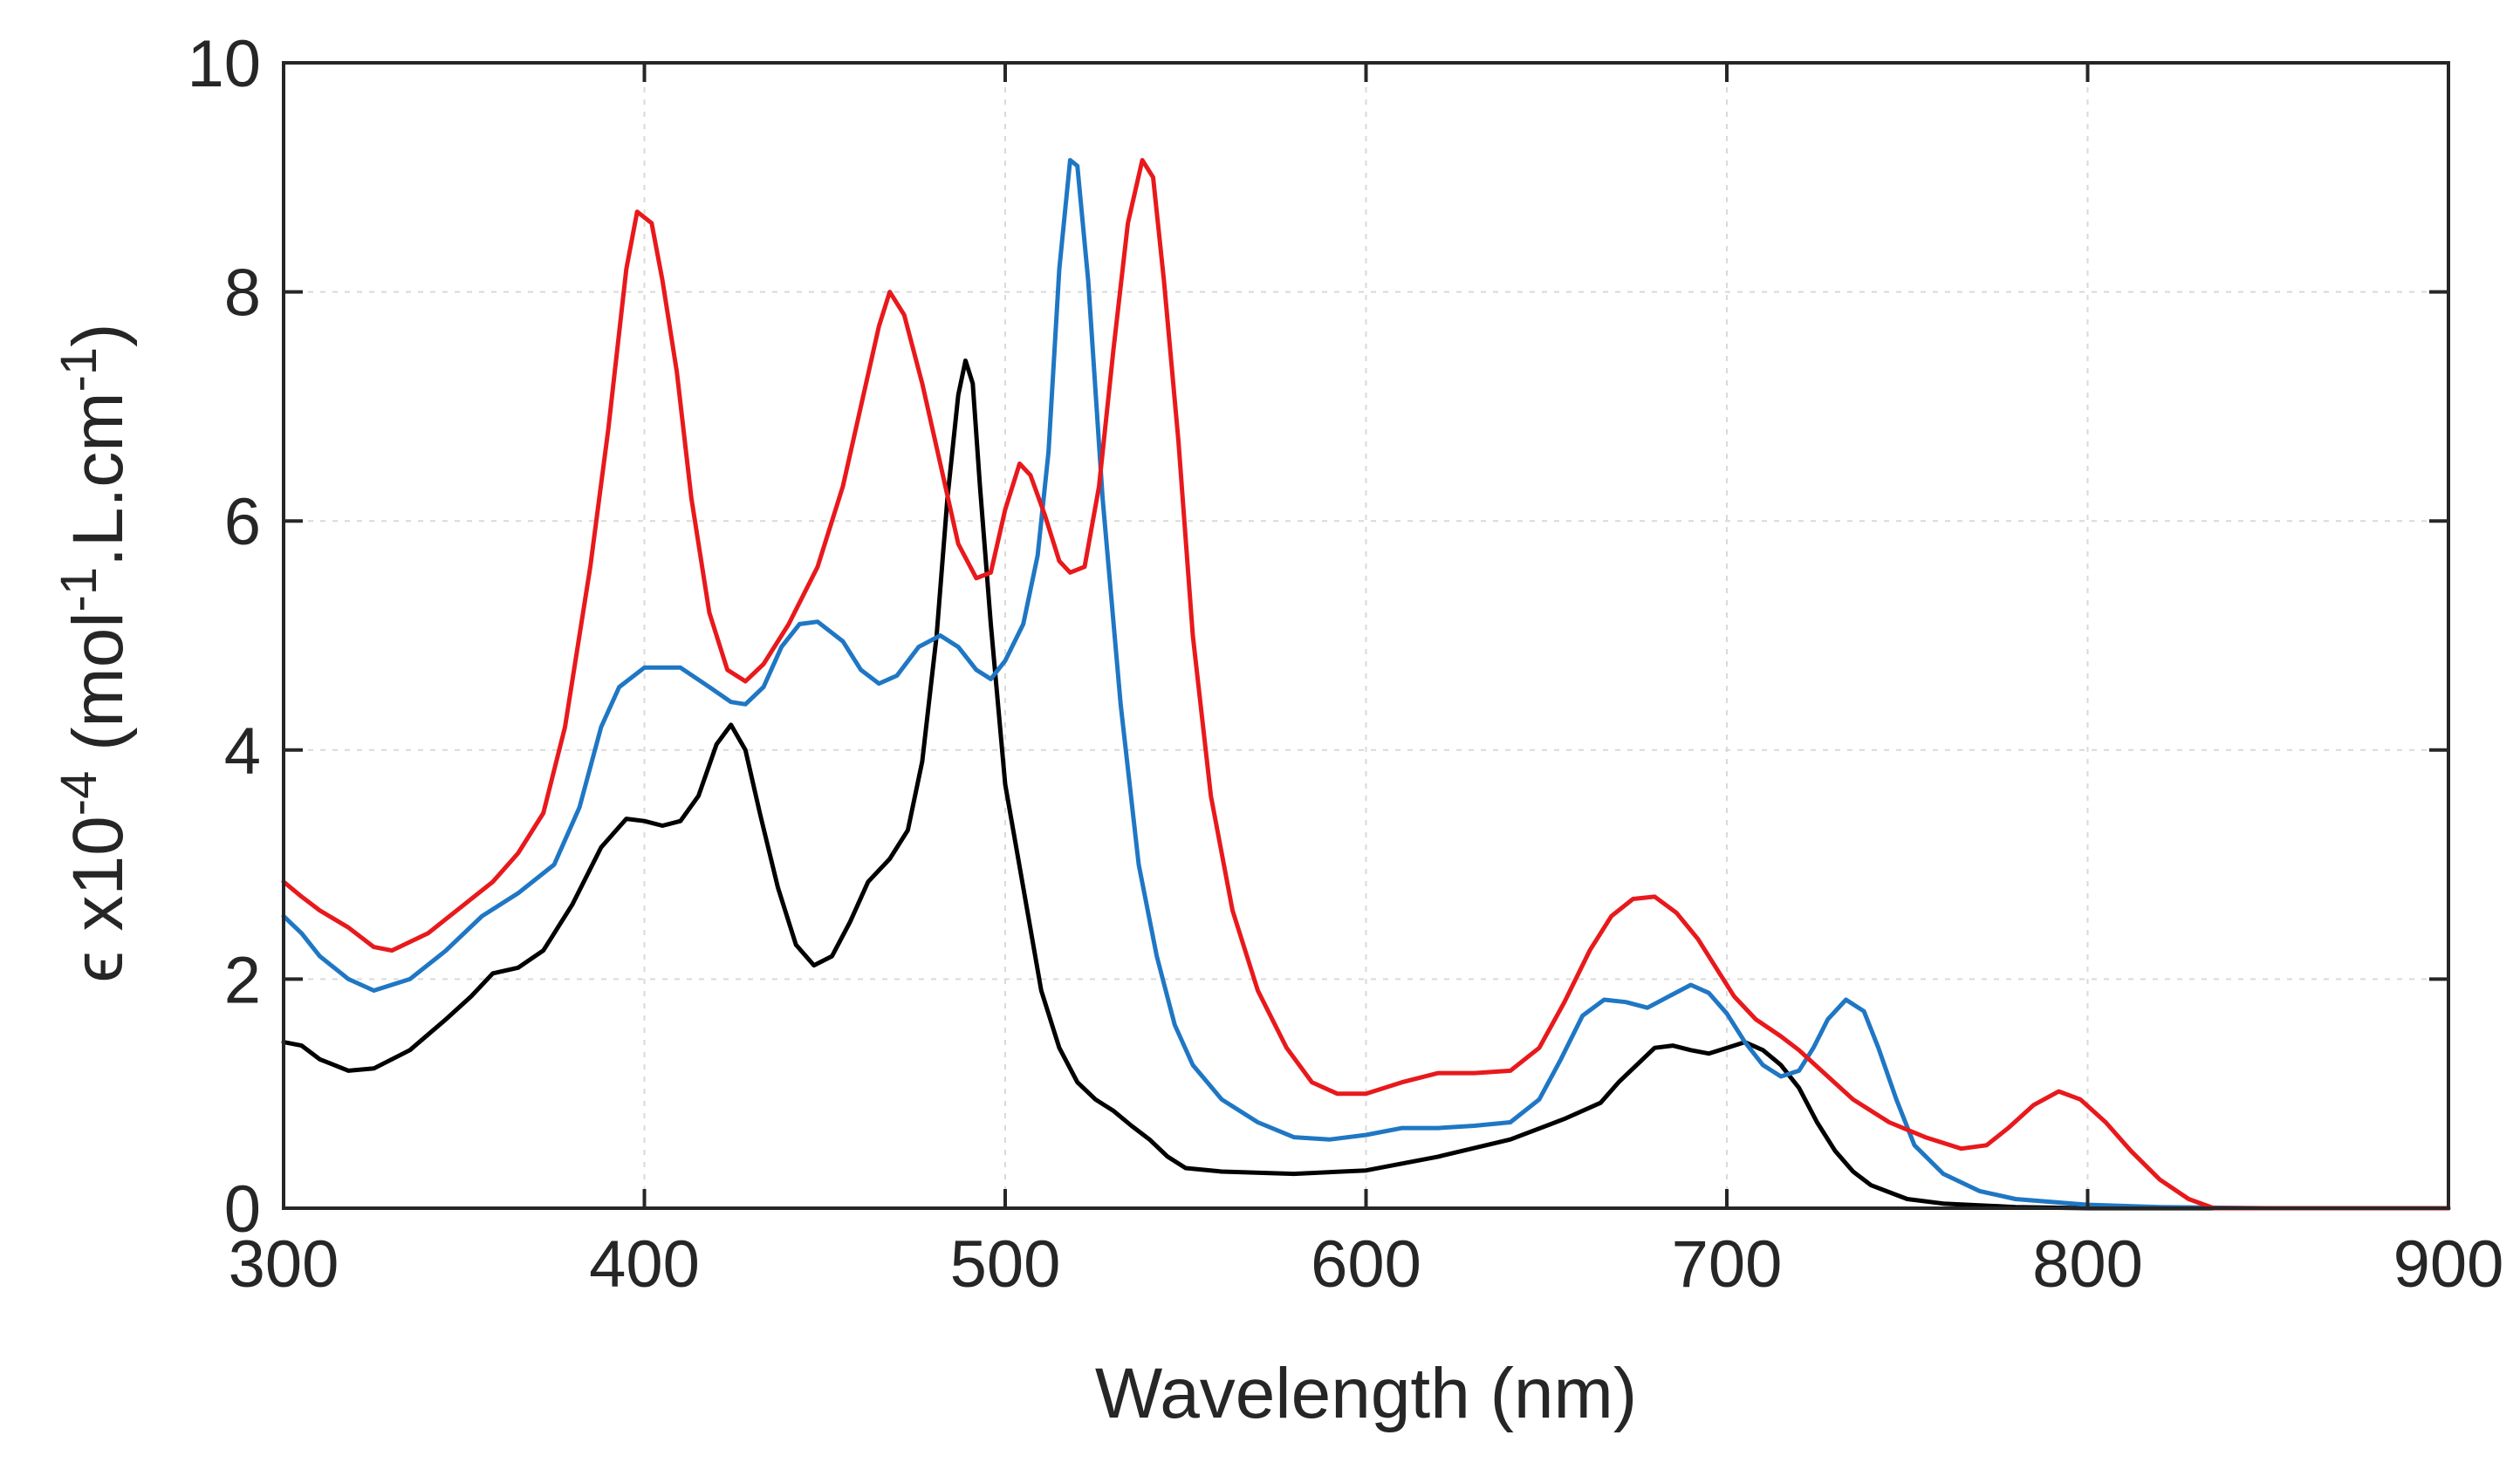 Image resolution: width=2520 pixels, height=1483 pixels. I want to click on y-axis-title-part: -4, so click(79, 794).